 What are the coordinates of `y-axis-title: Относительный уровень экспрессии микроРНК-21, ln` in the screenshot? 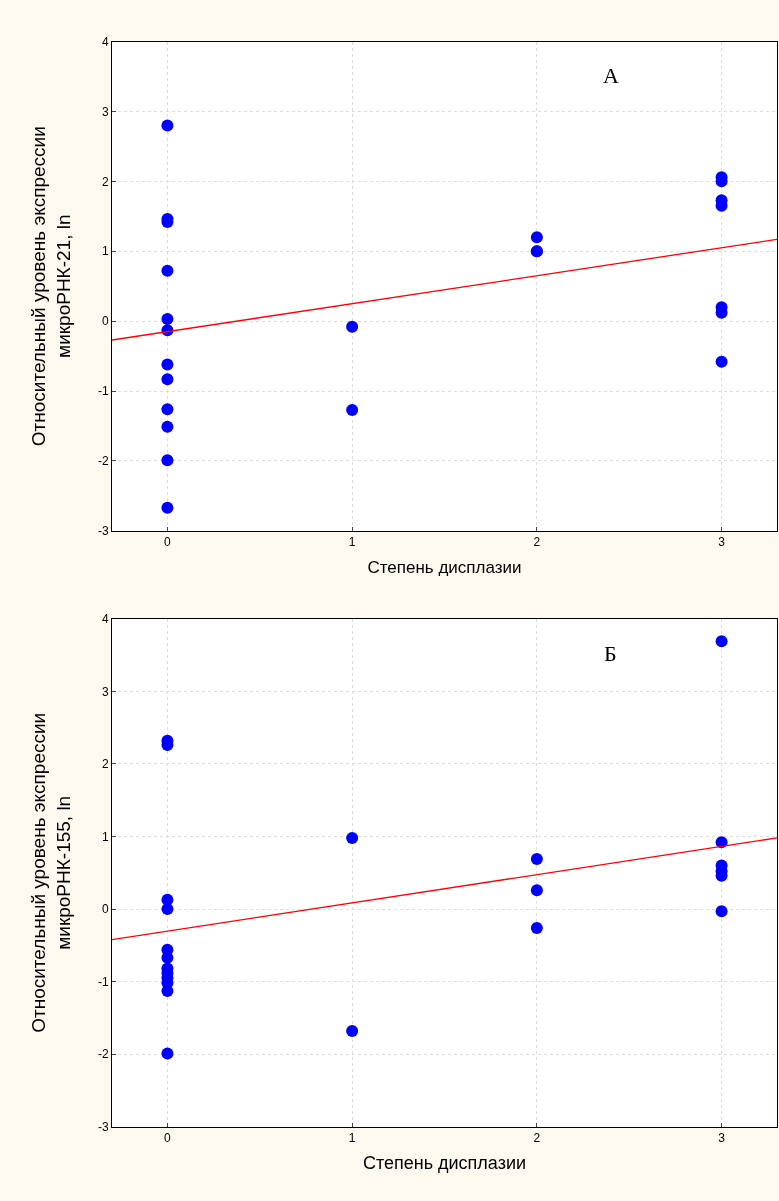 It's located at (51, 286).